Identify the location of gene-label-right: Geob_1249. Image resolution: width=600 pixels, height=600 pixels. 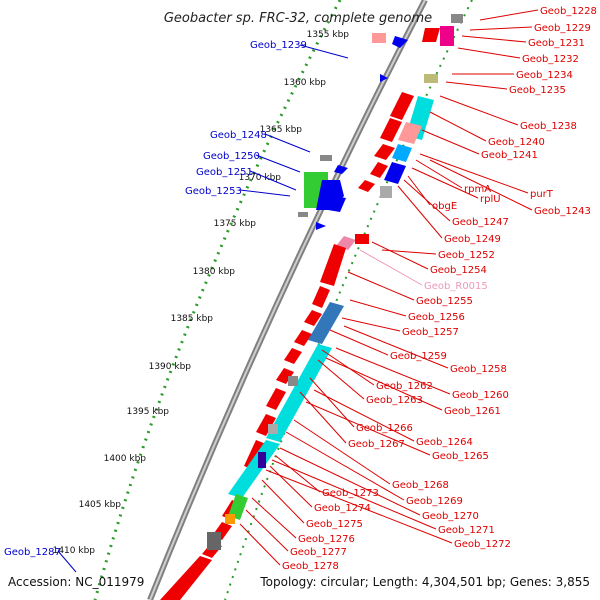
(472, 239).